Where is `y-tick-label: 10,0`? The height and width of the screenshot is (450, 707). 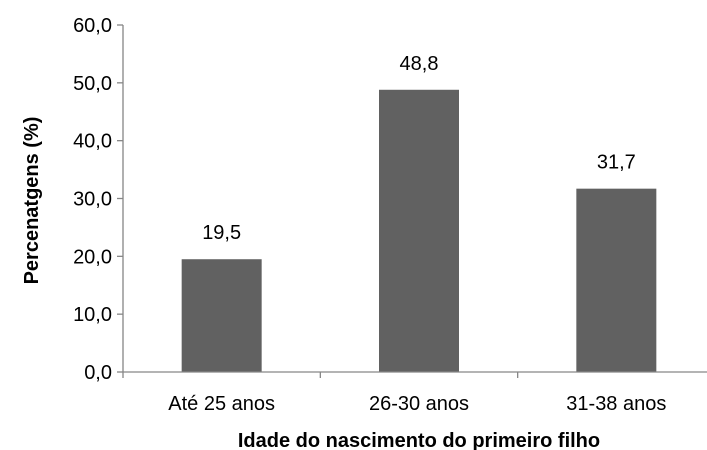
y-tick-label: 10,0 is located at coordinates (92, 315).